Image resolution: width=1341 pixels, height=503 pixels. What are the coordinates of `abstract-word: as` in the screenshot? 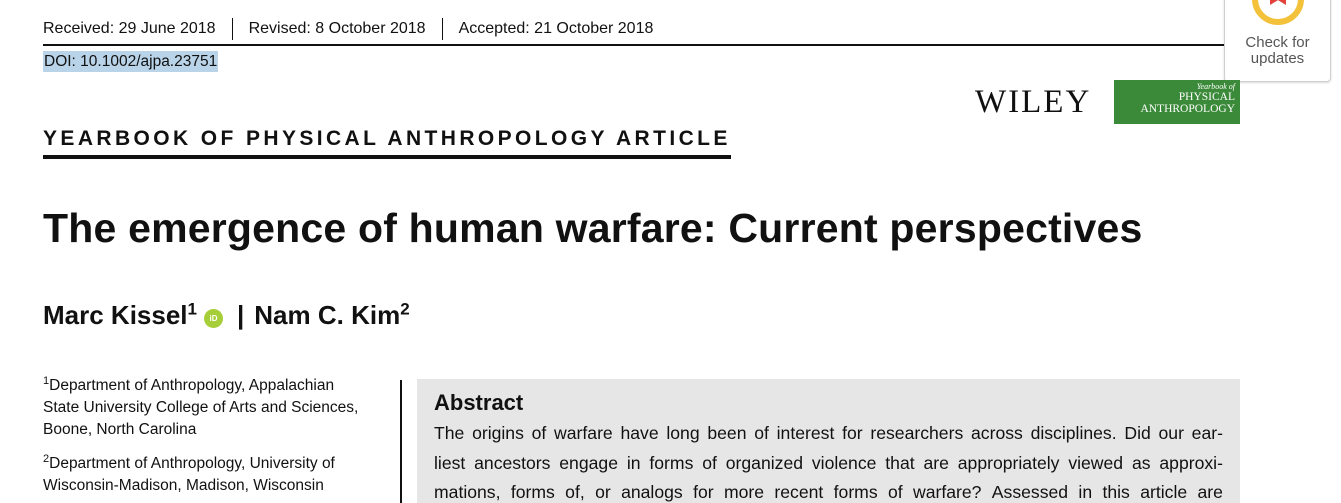 It's located at (1141, 464).